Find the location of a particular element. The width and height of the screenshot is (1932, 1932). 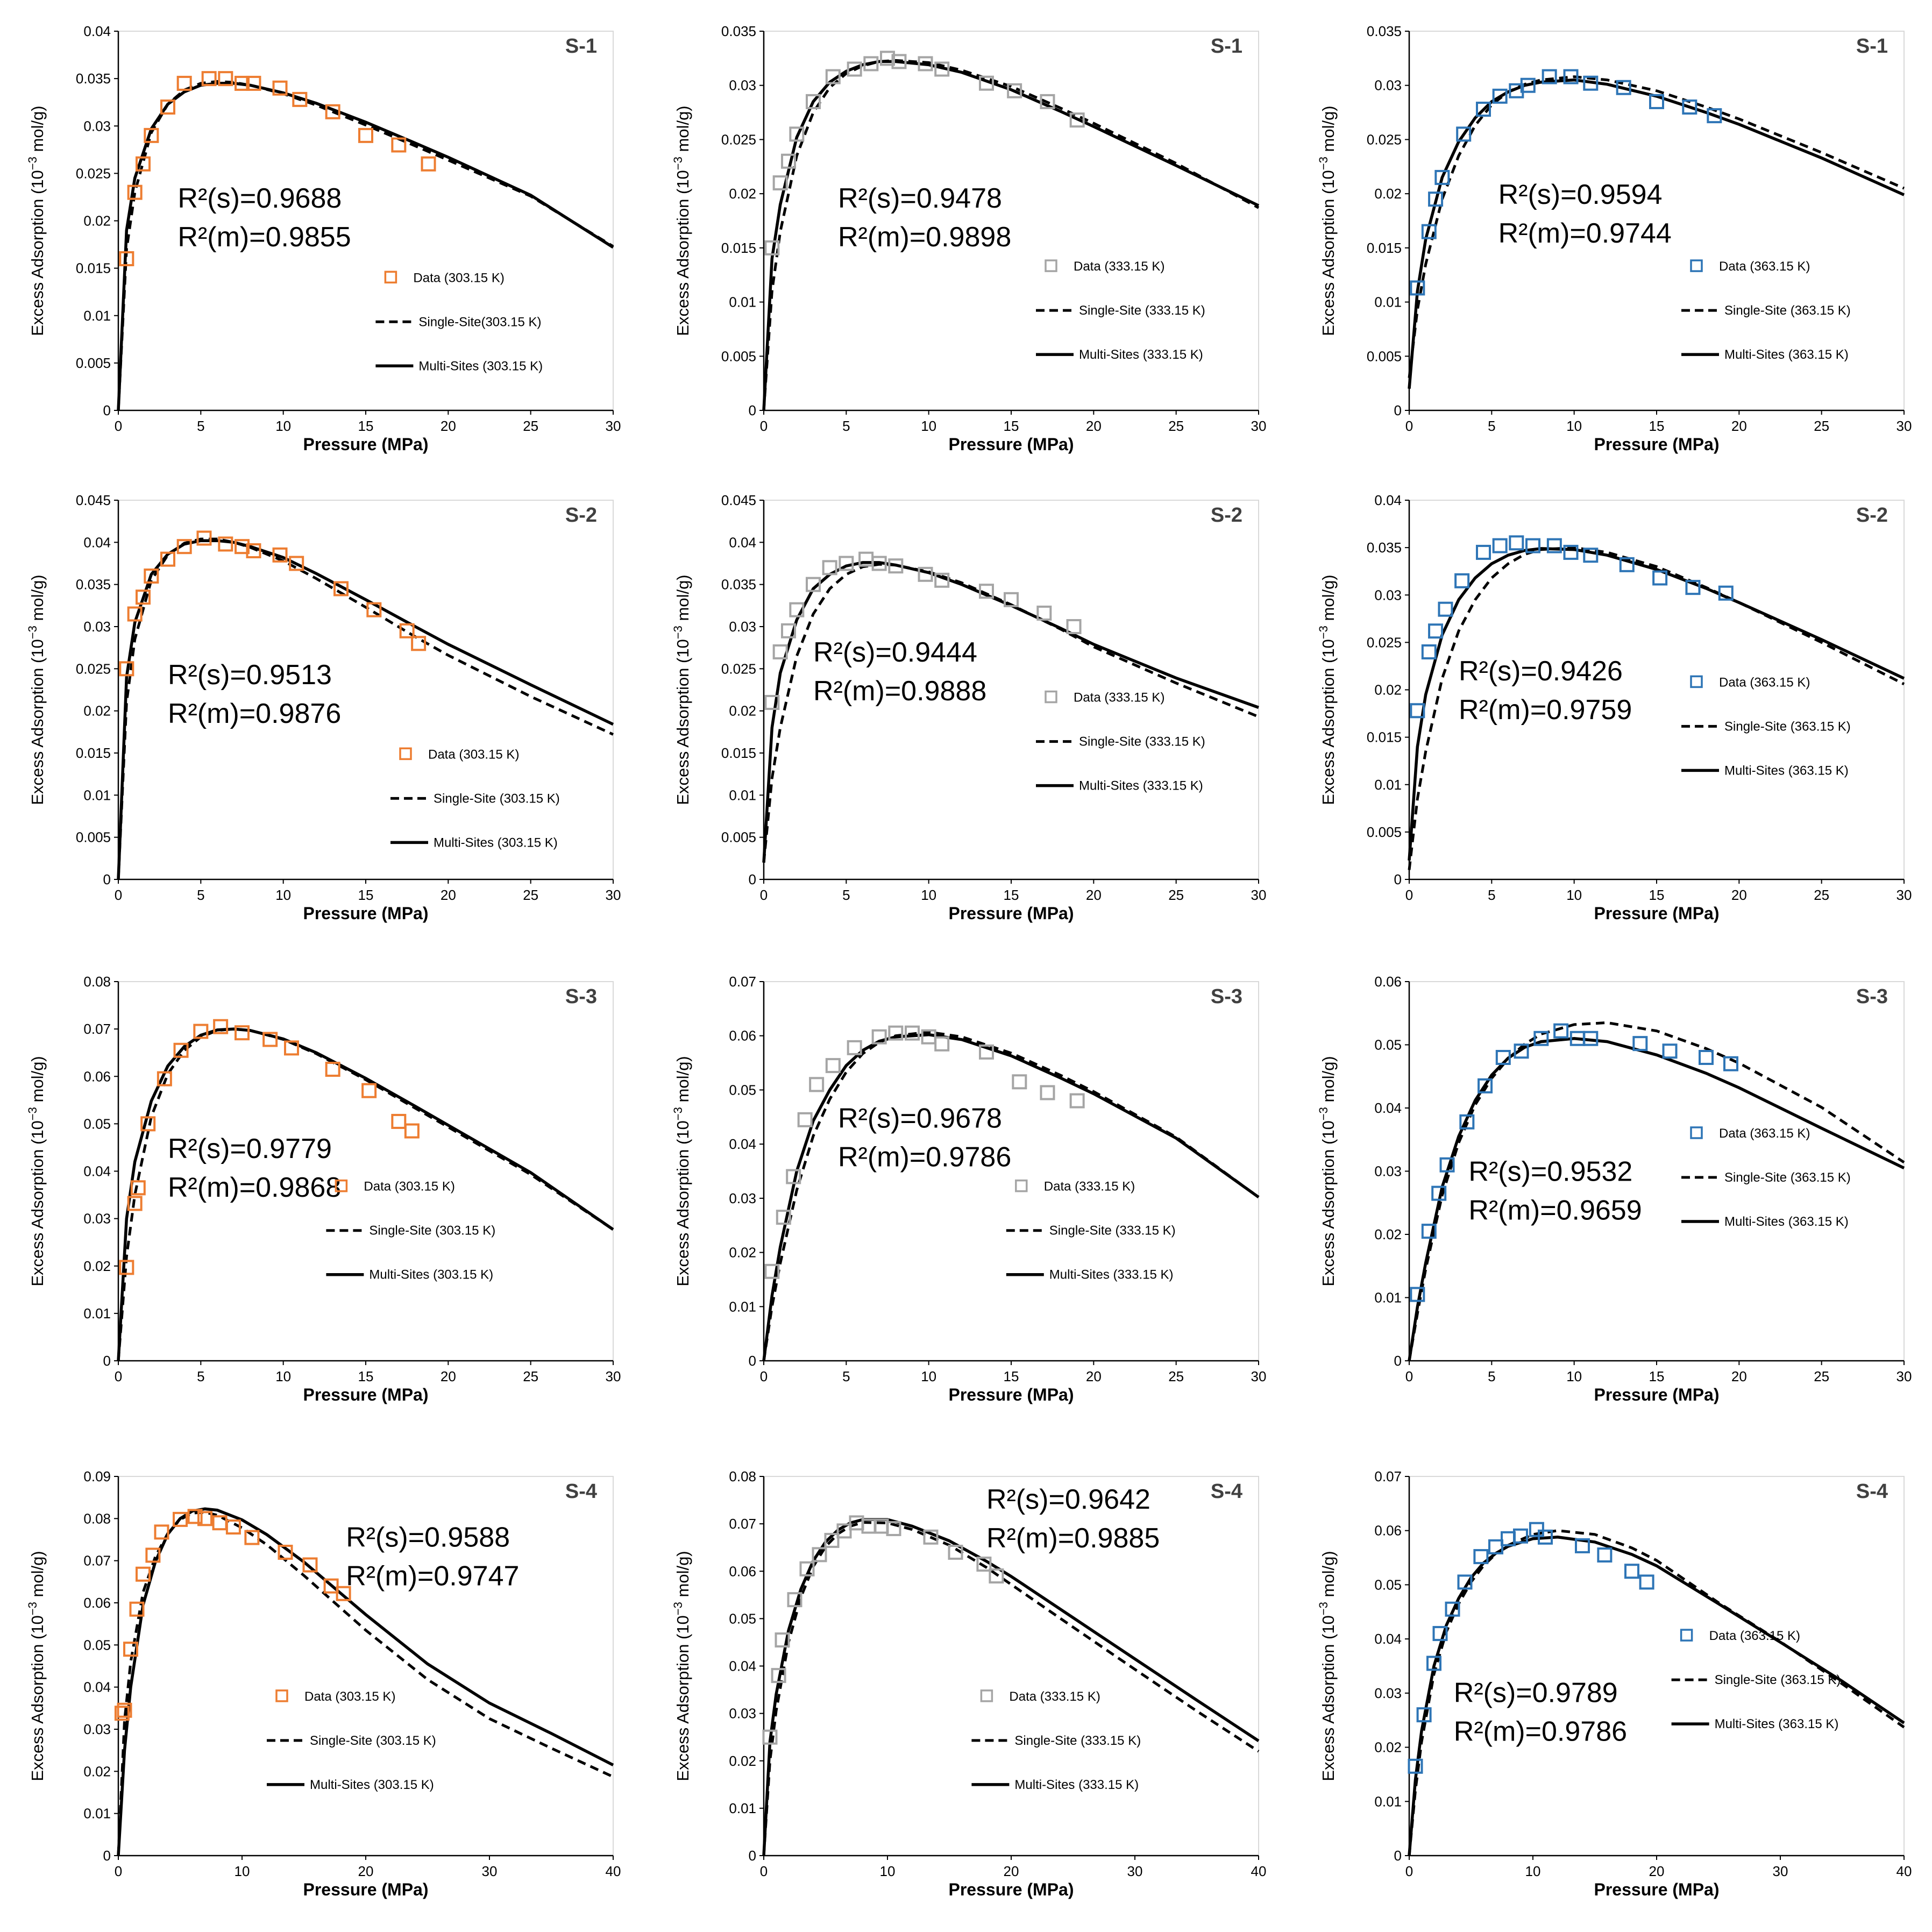

legend-data-label: Data (363.15 K) is located at coordinates (1754, 1636).